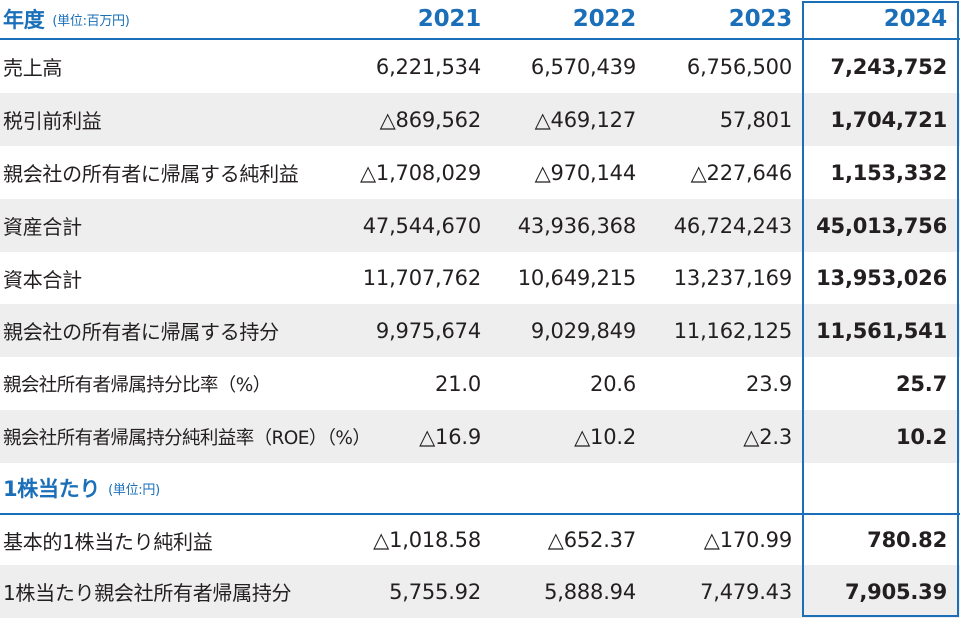  I want to click on value-2021: 9,975,674, so click(428, 330).